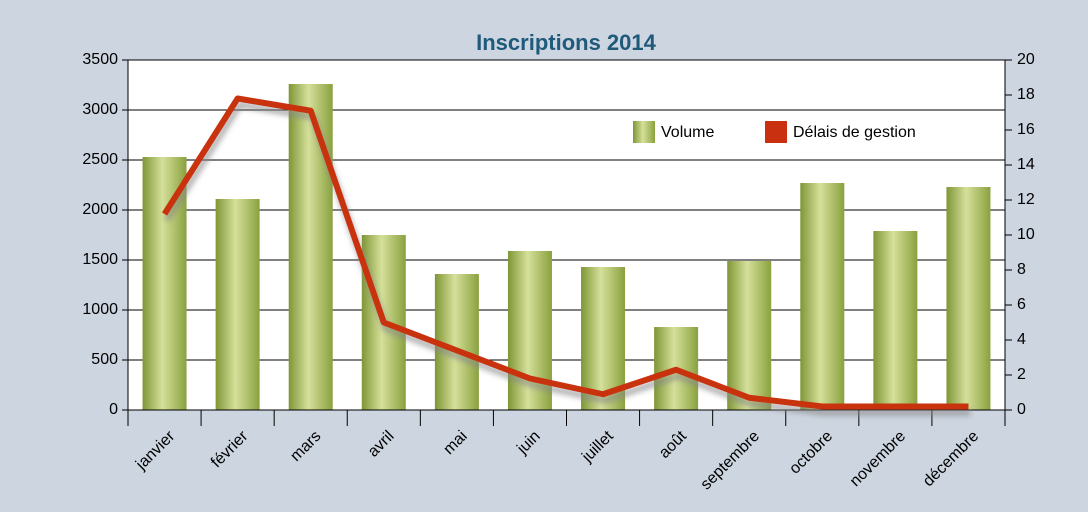 The height and width of the screenshot is (512, 1088). What do you see at coordinates (1026, 94) in the screenshot?
I see `y2-tick-label: 18` at bounding box center [1026, 94].